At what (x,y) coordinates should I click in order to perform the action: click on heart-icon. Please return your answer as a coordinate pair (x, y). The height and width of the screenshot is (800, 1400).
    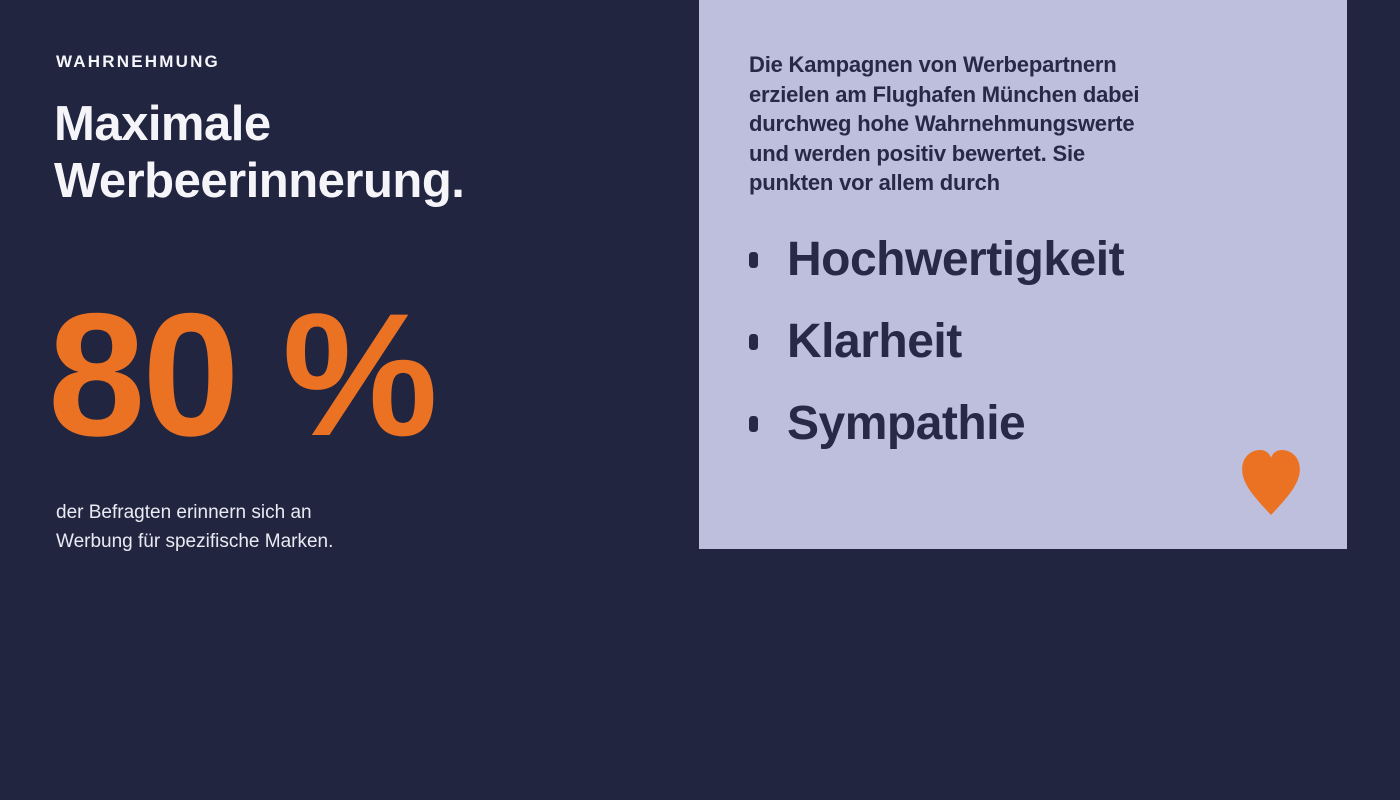
    Looking at the image, I should click on (1271, 482).